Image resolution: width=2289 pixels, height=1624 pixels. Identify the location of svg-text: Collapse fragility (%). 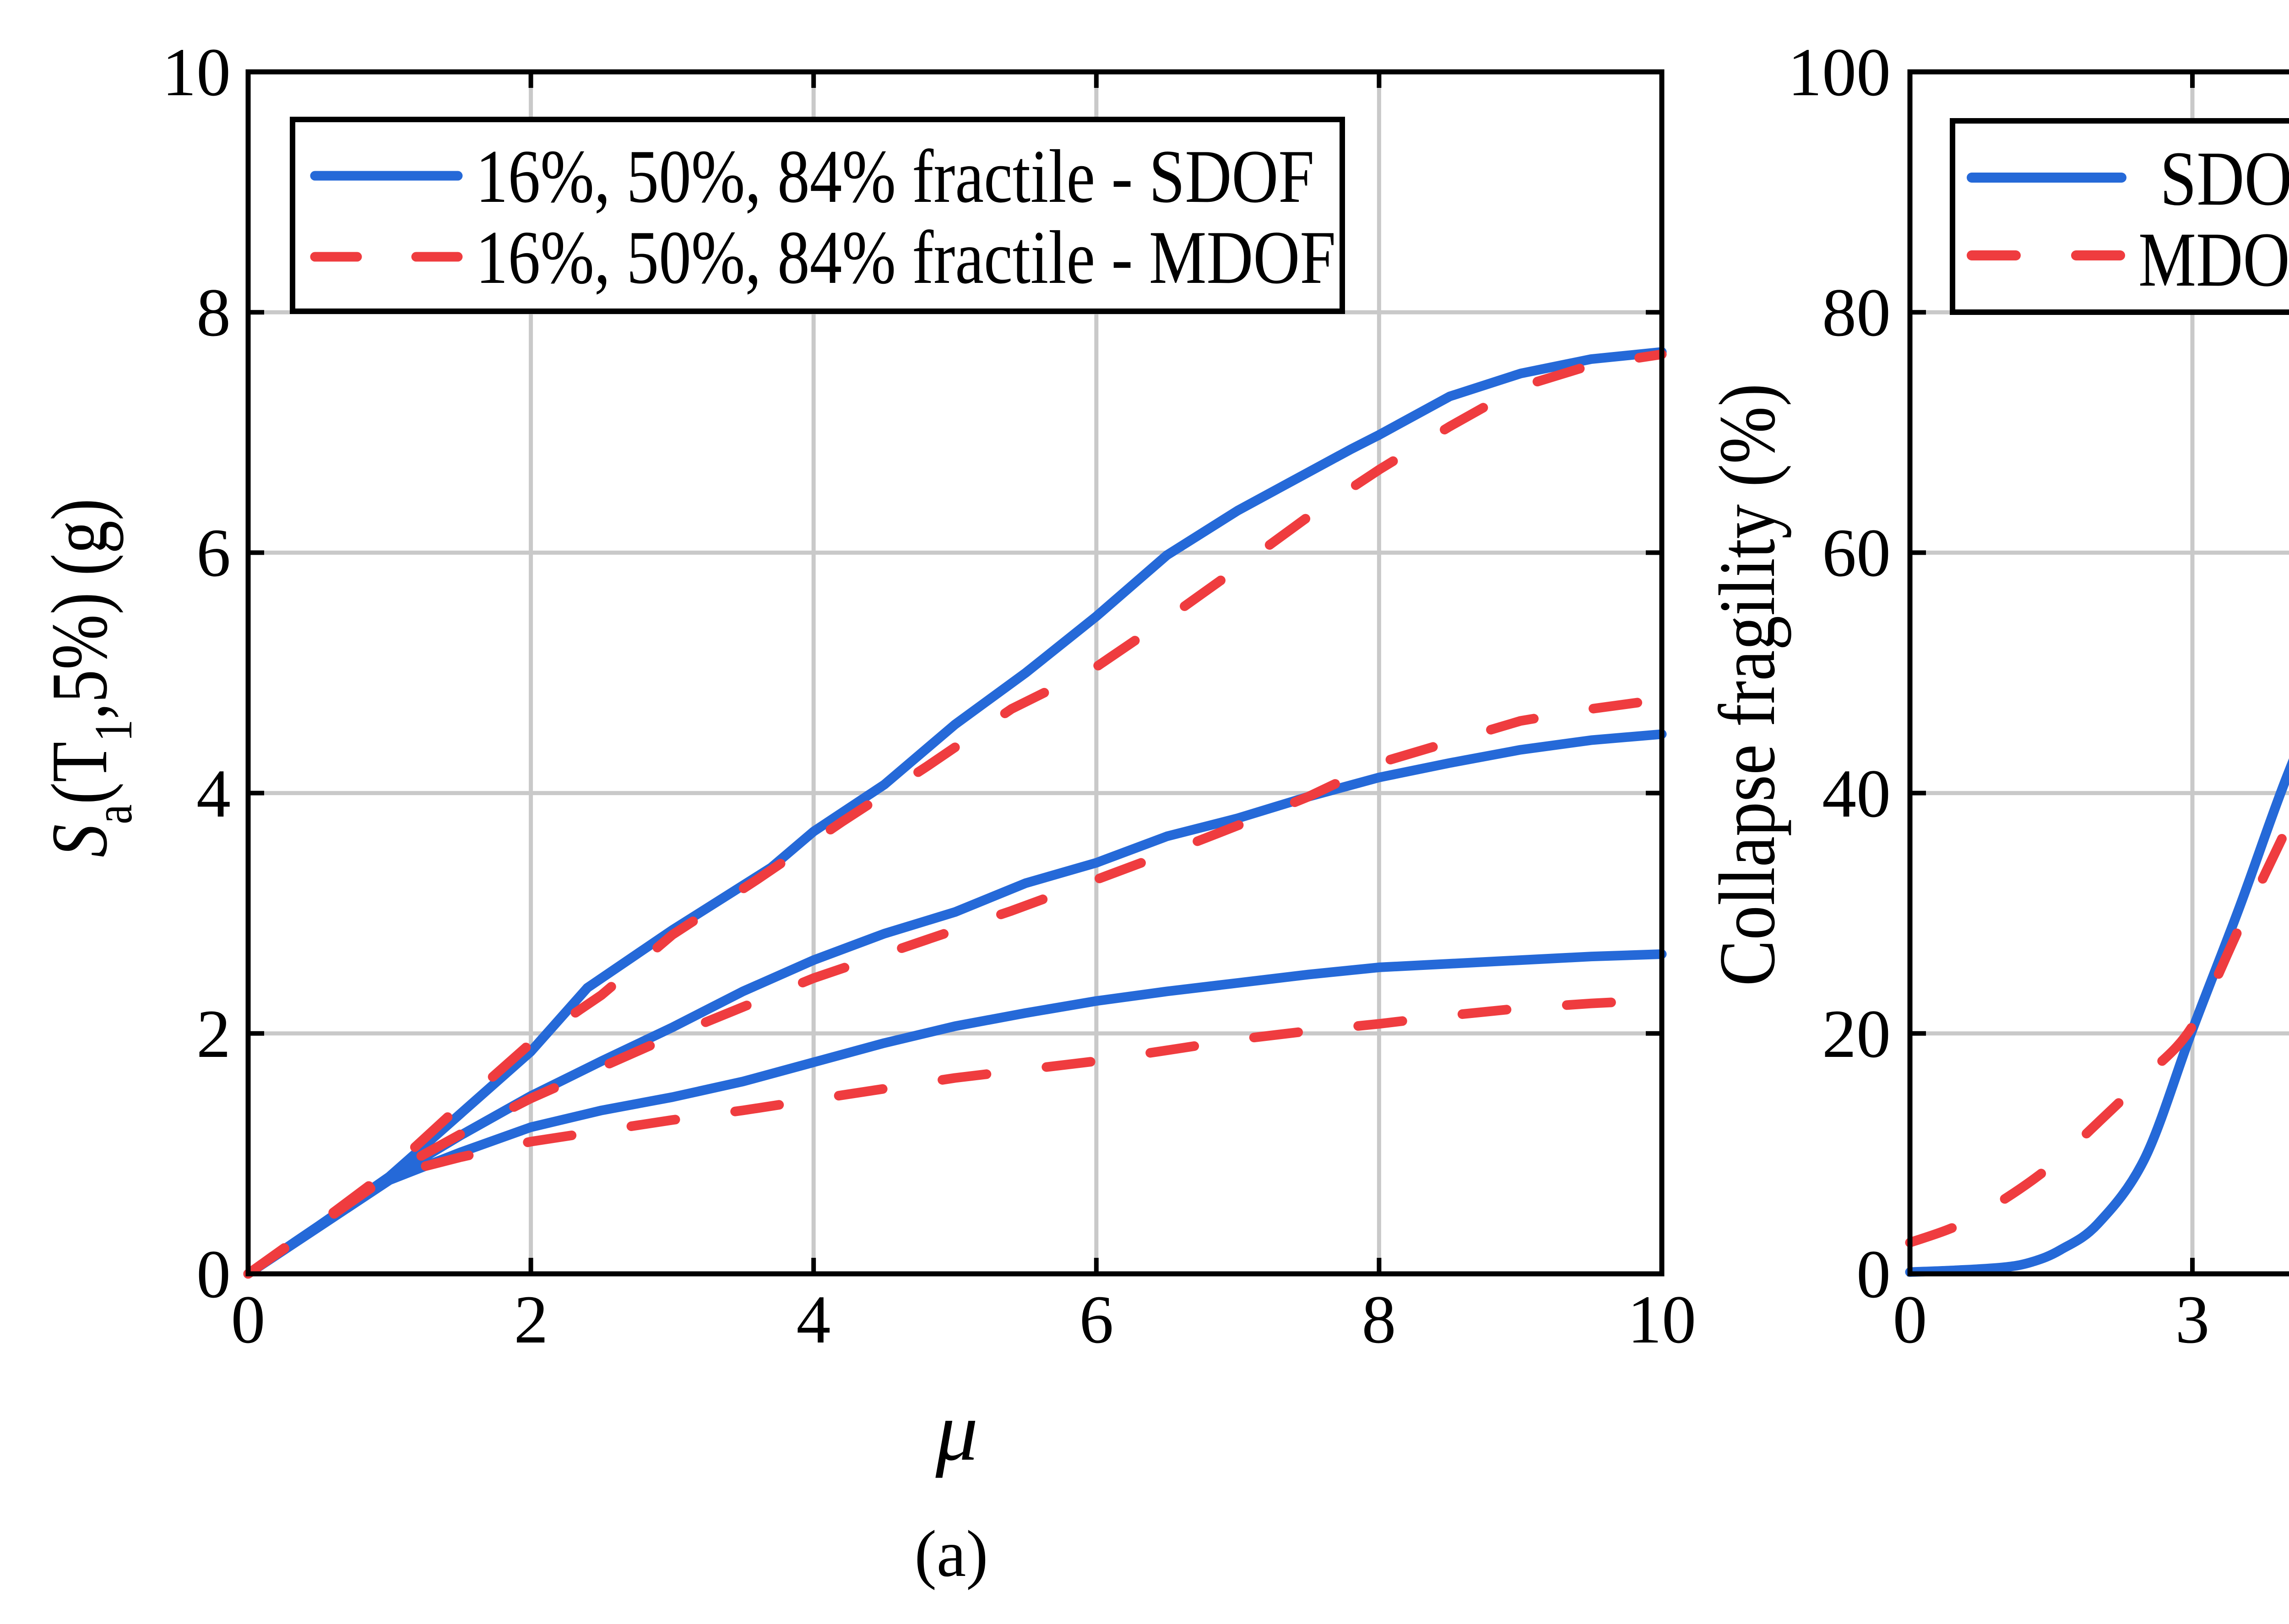
(1747, 685).